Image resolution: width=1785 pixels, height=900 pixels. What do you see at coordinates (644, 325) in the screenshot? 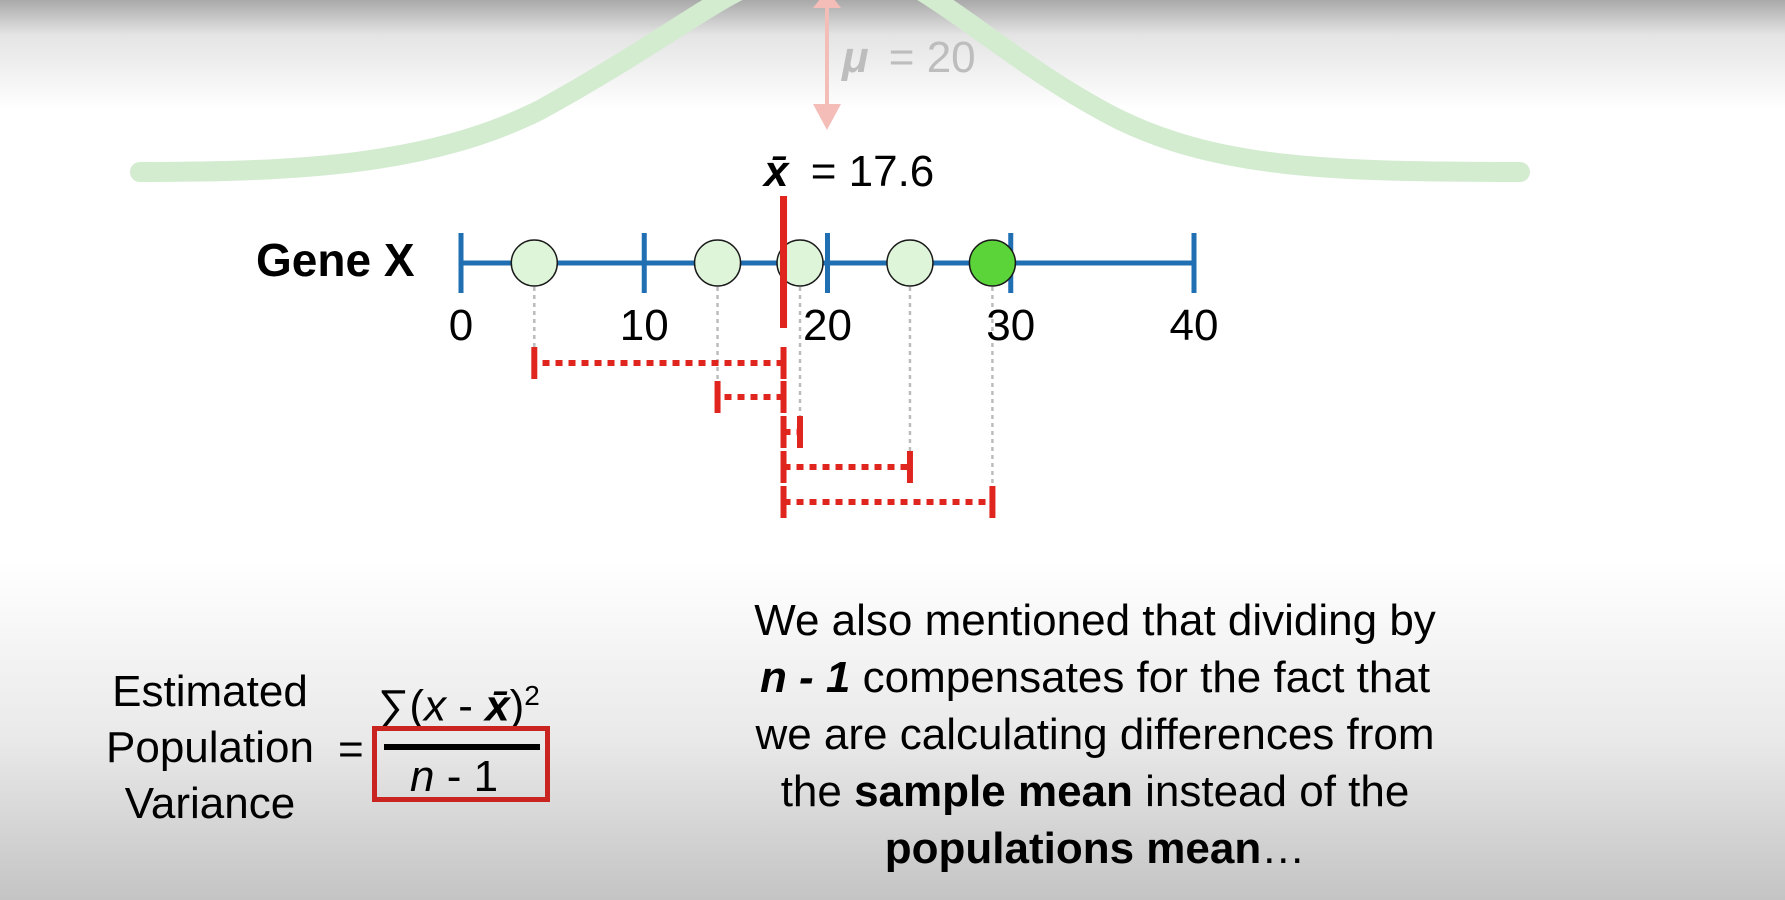
I see `axis-tick-label: 10` at bounding box center [644, 325].